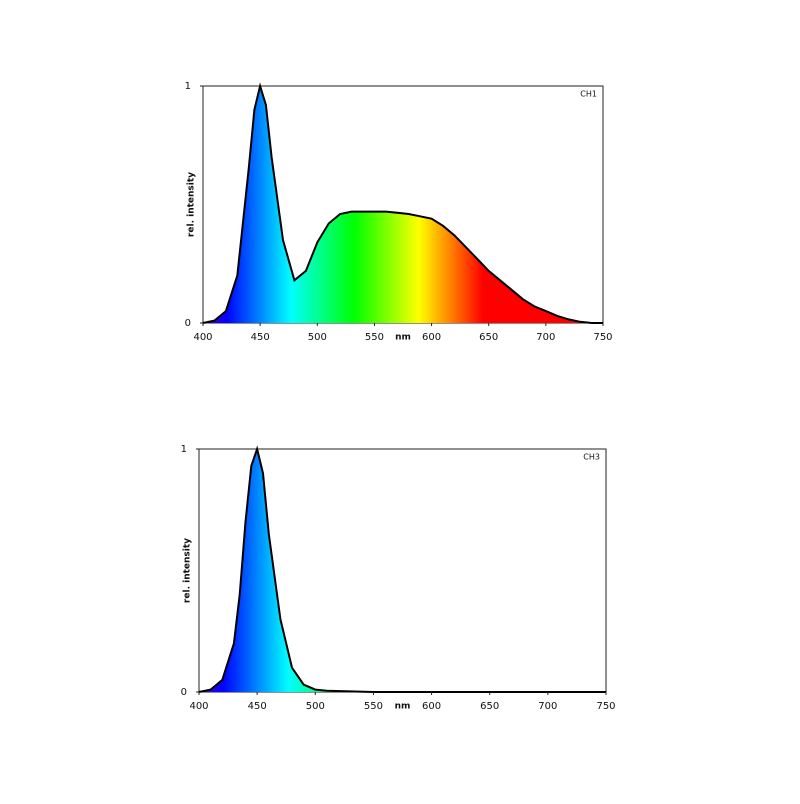  What do you see at coordinates (588, 94) in the screenshot?
I see `channel-label: CH1` at bounding box center [588, 94].